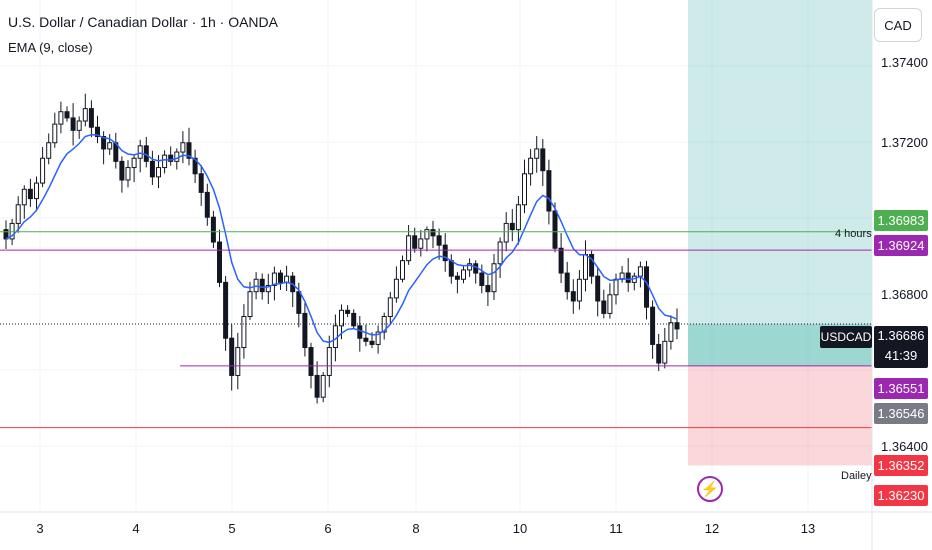 Image resolution: width=932 pixels, height=550 pixels. What do you see at coordinates (904, 294) in the screenshot?
I see `y-tick-label: 1.36800` at bounding box center [904, 294].